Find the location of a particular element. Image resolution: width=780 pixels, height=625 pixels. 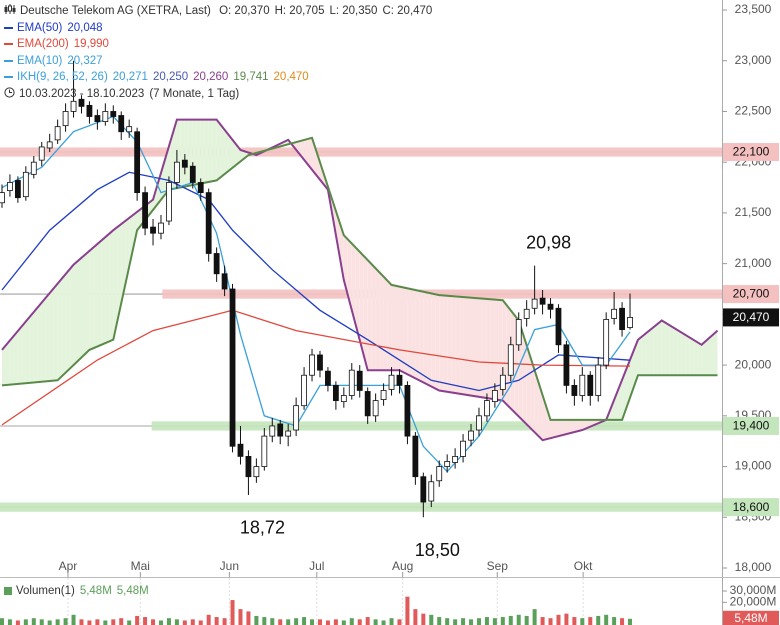

legend-name: Volumen(1) is located at coordinates (45, 591).